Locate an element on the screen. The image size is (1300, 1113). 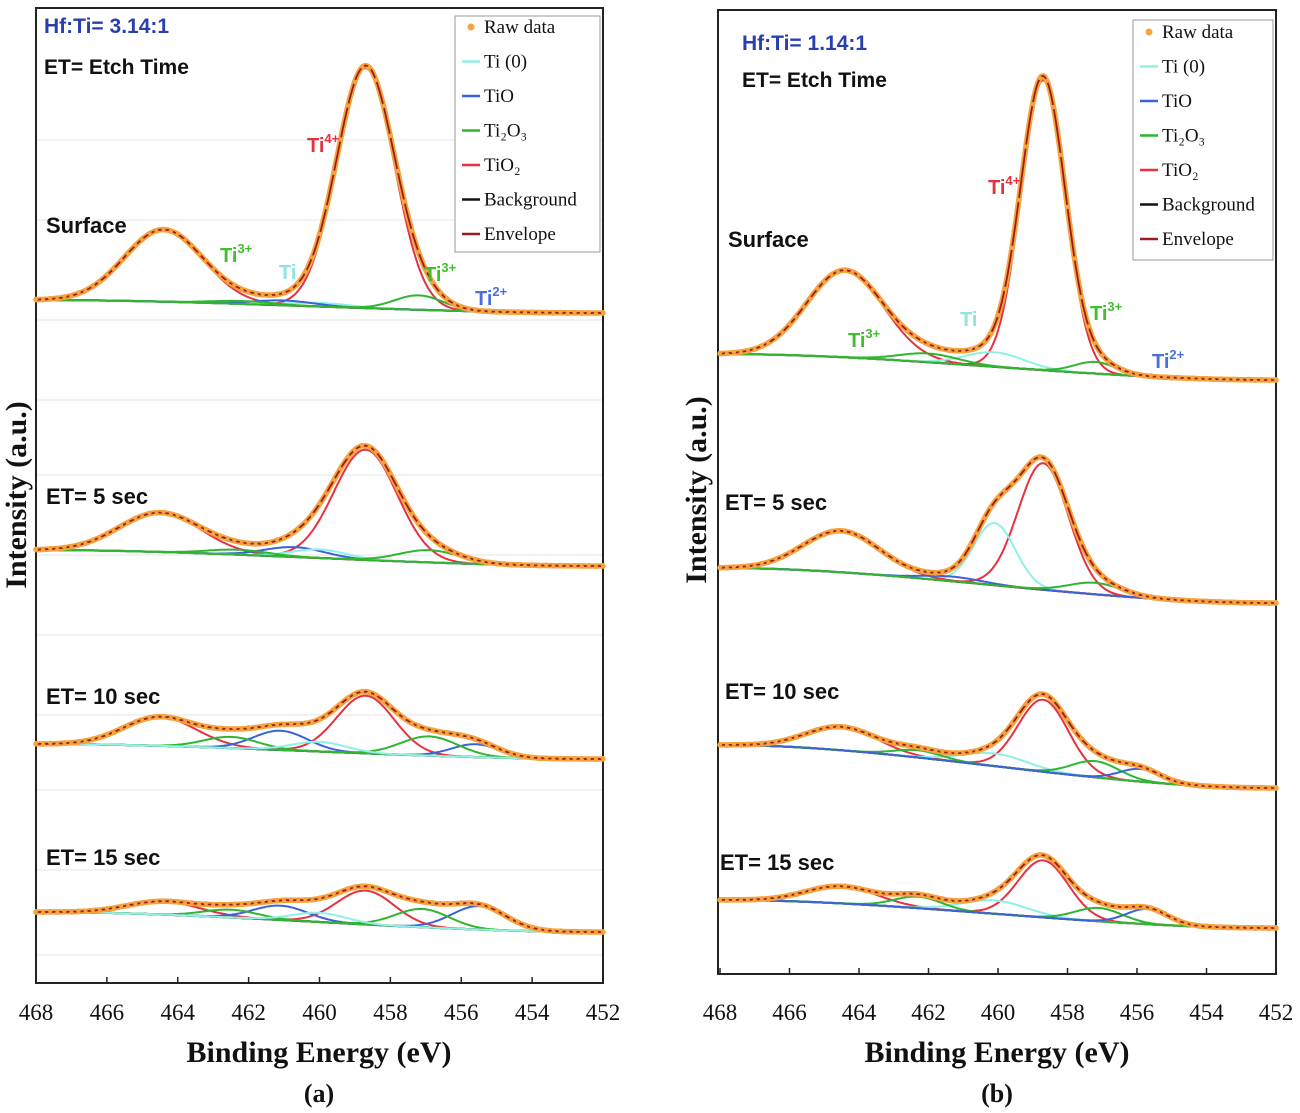
legend-swatch-dot is located at coordinates (471, 27).